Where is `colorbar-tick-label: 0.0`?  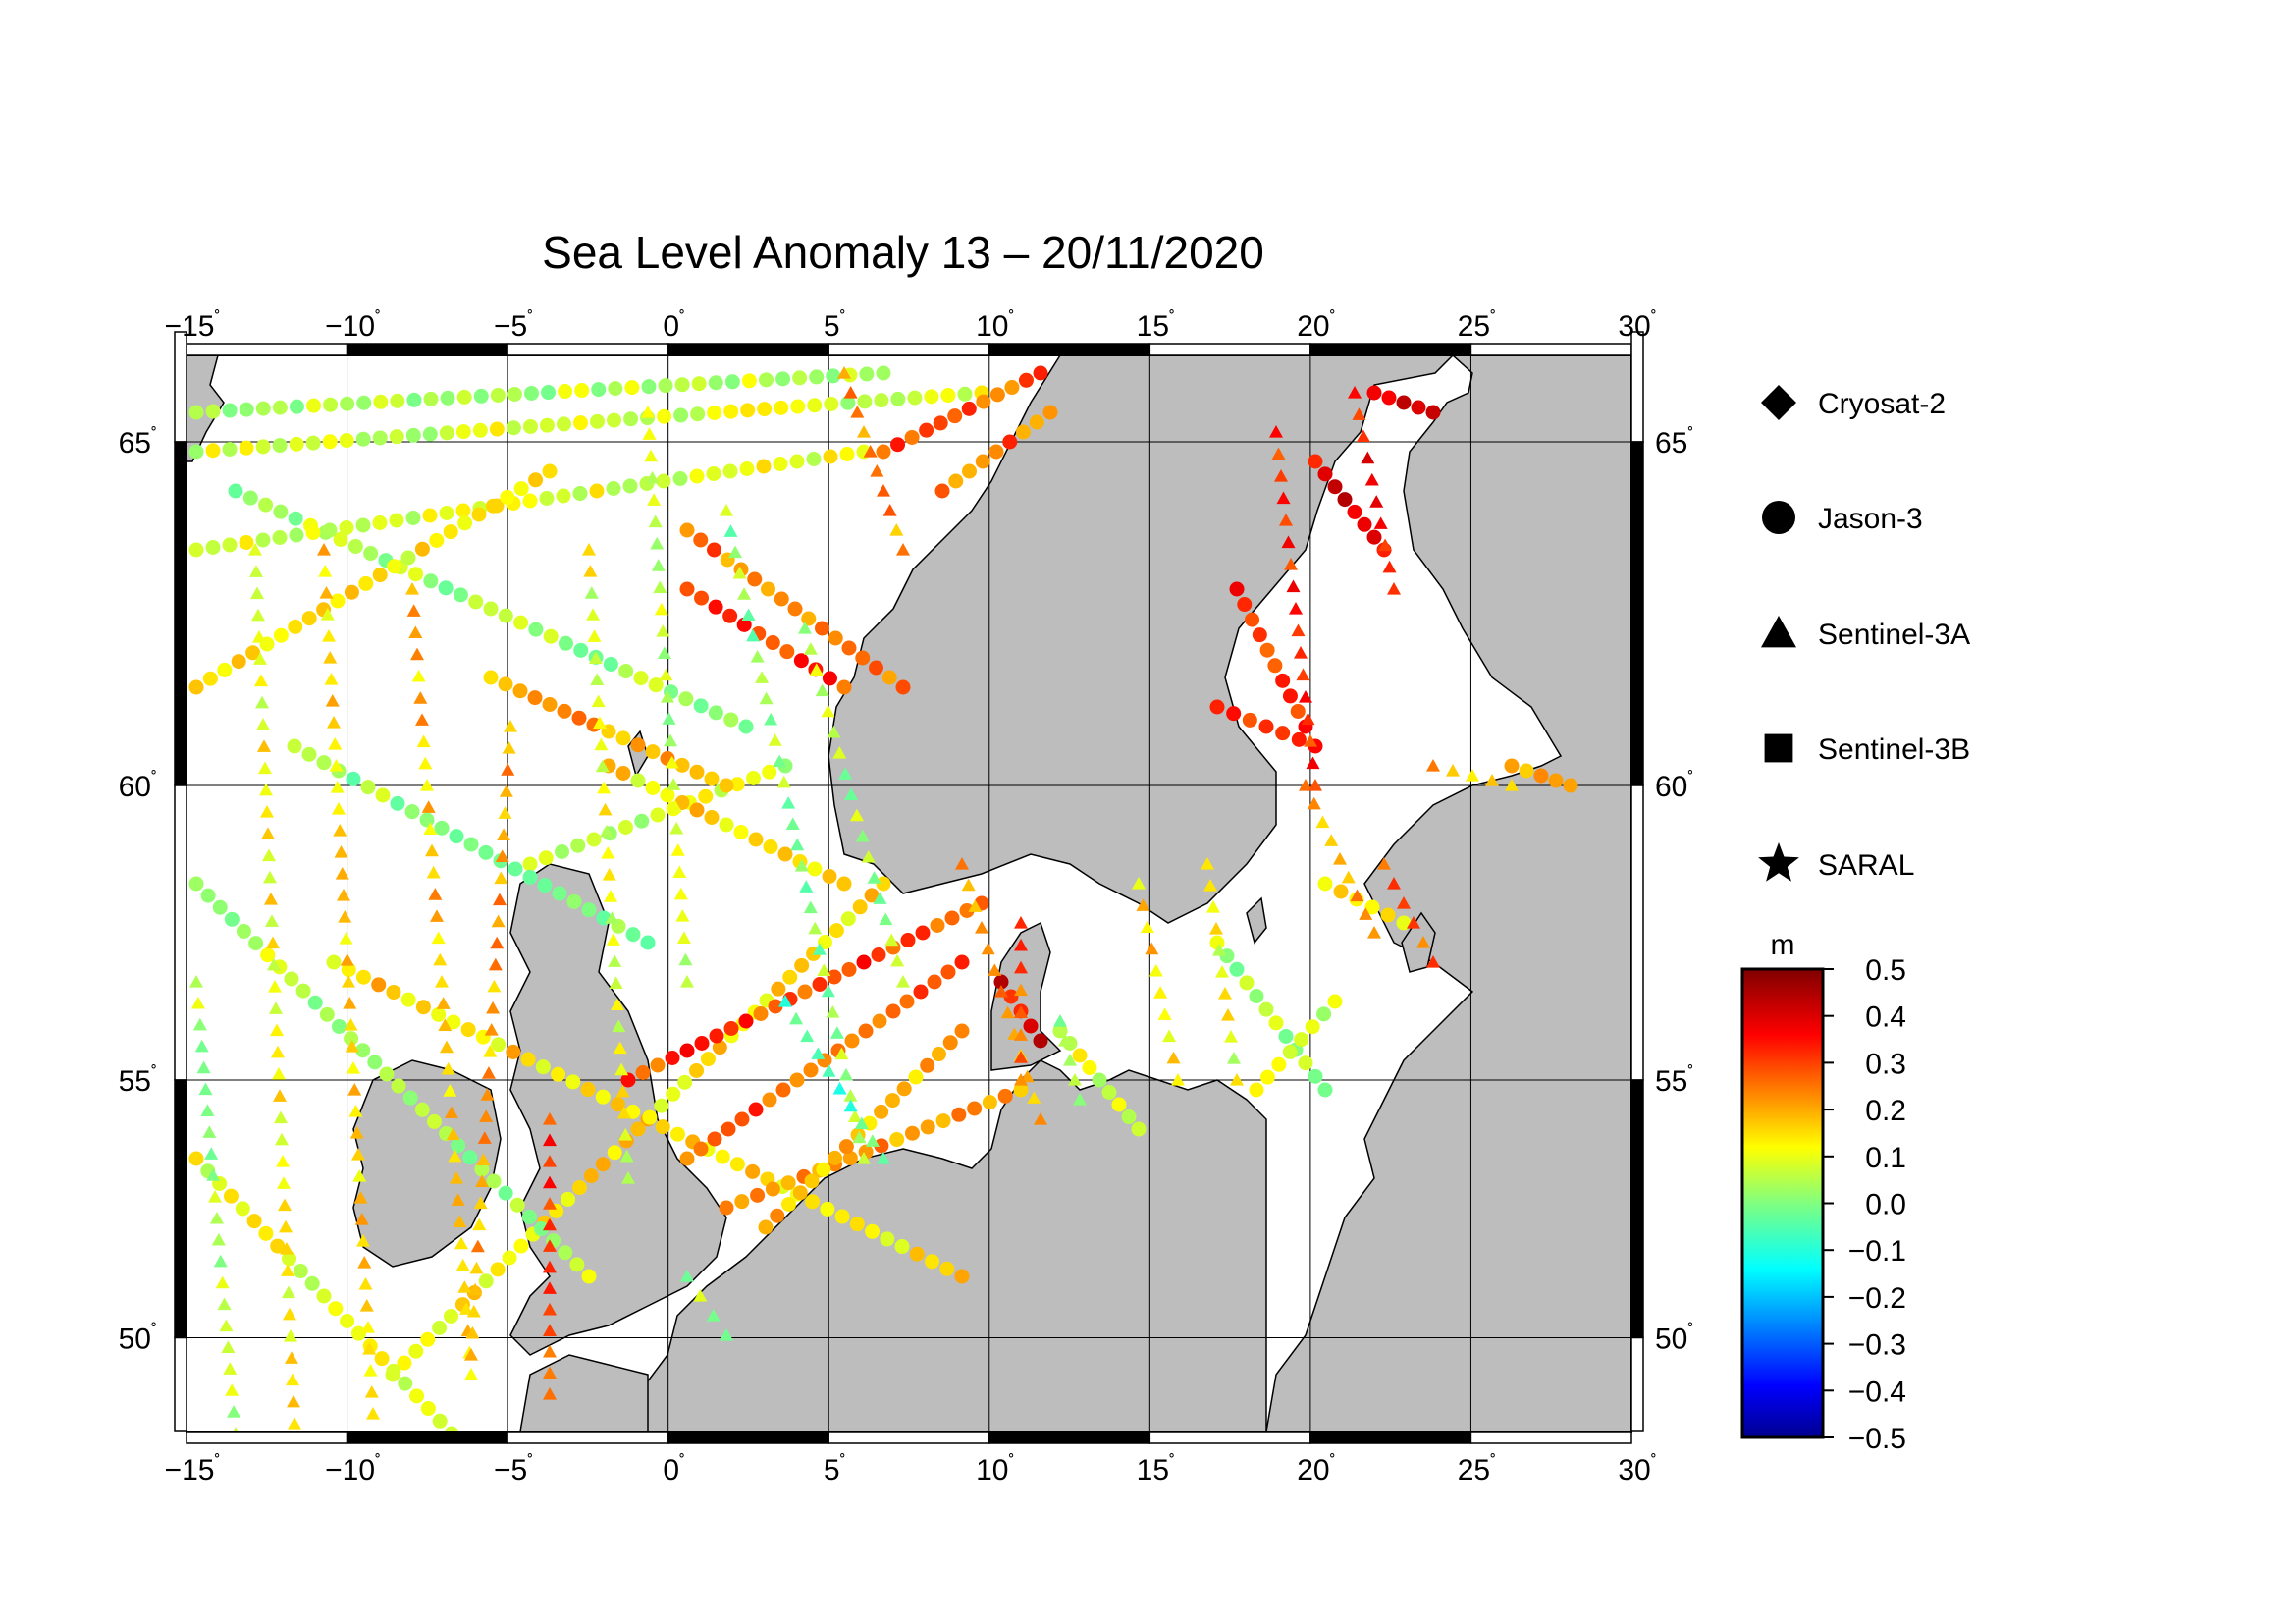
colorbar-tick-label: 0.0 is located at coordinates (1885, 1205).